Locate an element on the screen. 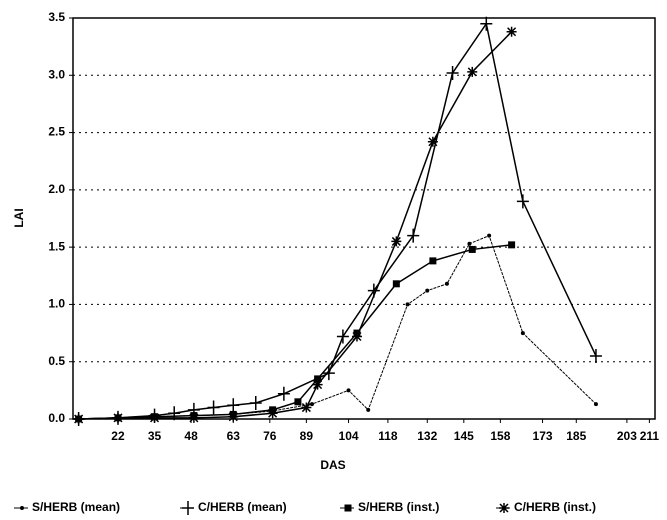  x-tick-label: 211 is located at coordinates (650, 436).